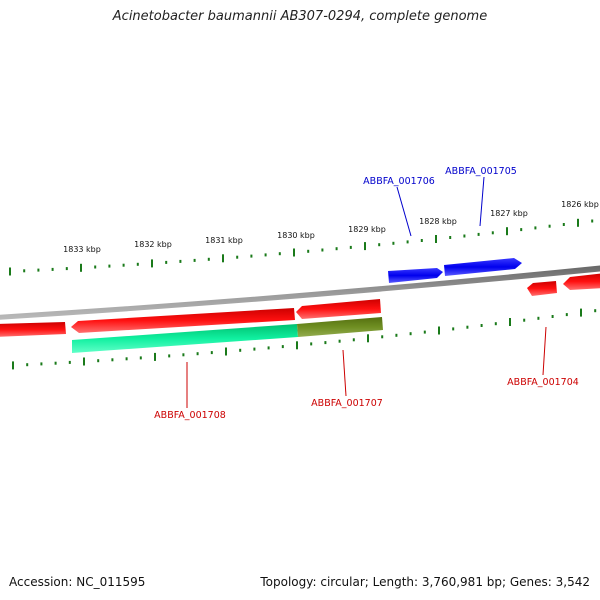 This screenshot has height=600, width=600. I want to click on cds-feature-olive, so click(340, 327).